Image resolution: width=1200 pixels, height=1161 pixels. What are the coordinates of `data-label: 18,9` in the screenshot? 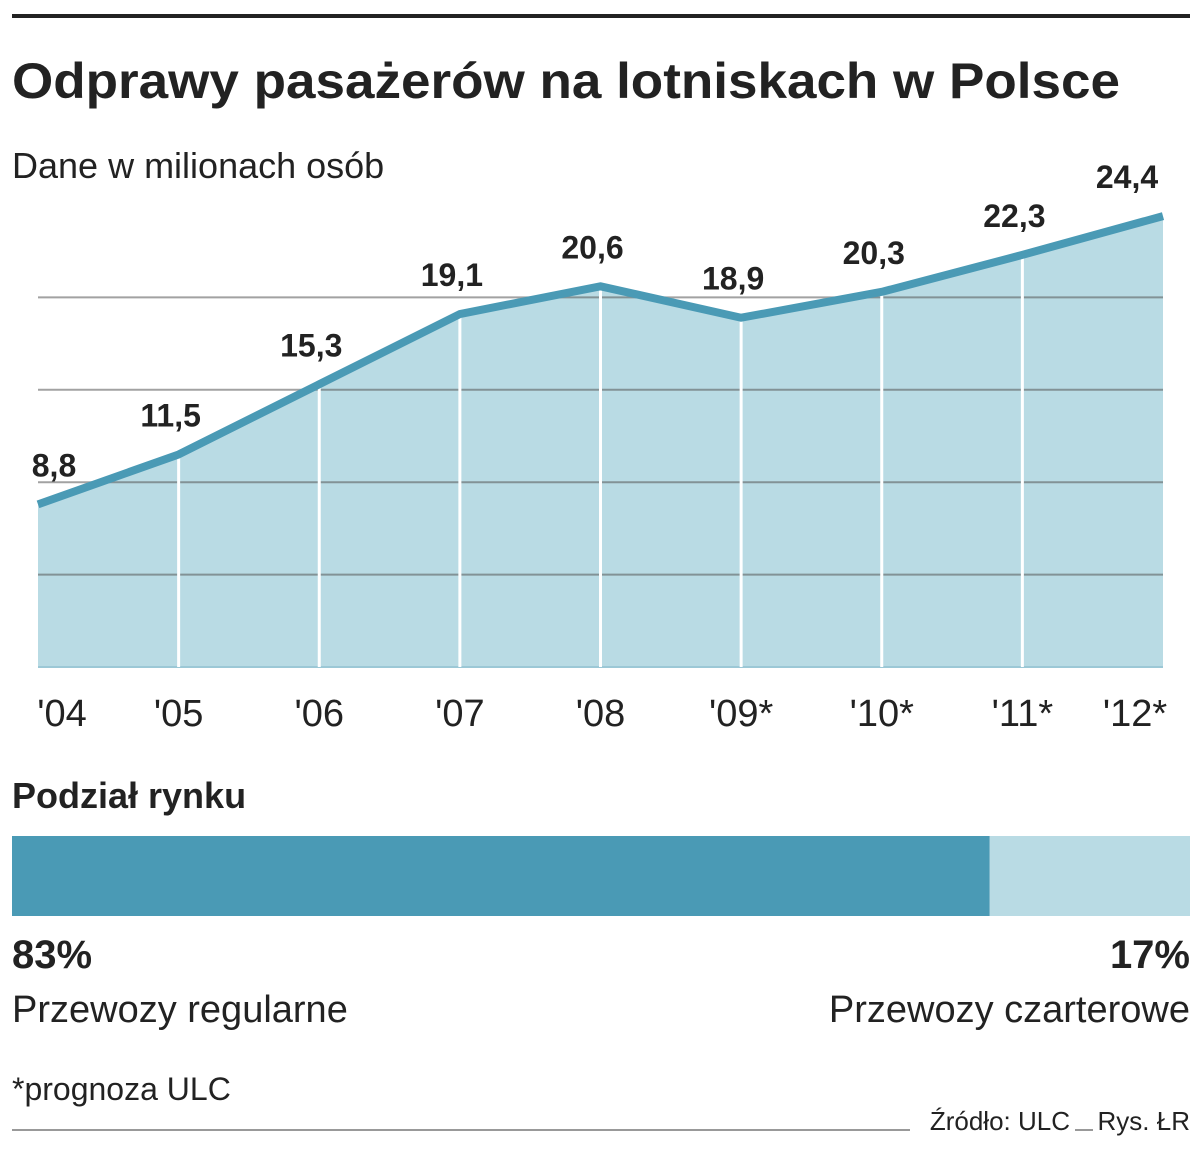 It's located at (733, 279).